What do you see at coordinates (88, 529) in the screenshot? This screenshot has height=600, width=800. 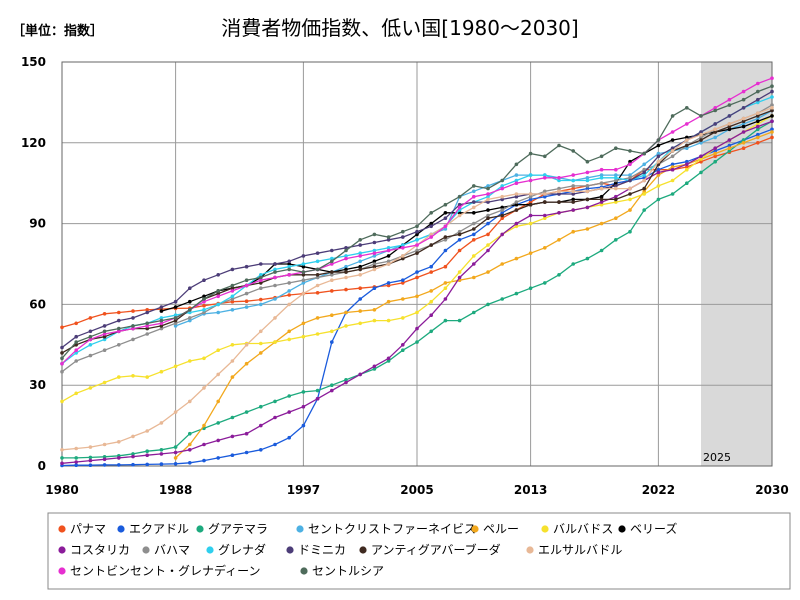 I see `legend-label: パナマ` at bounding box center [88, 529].